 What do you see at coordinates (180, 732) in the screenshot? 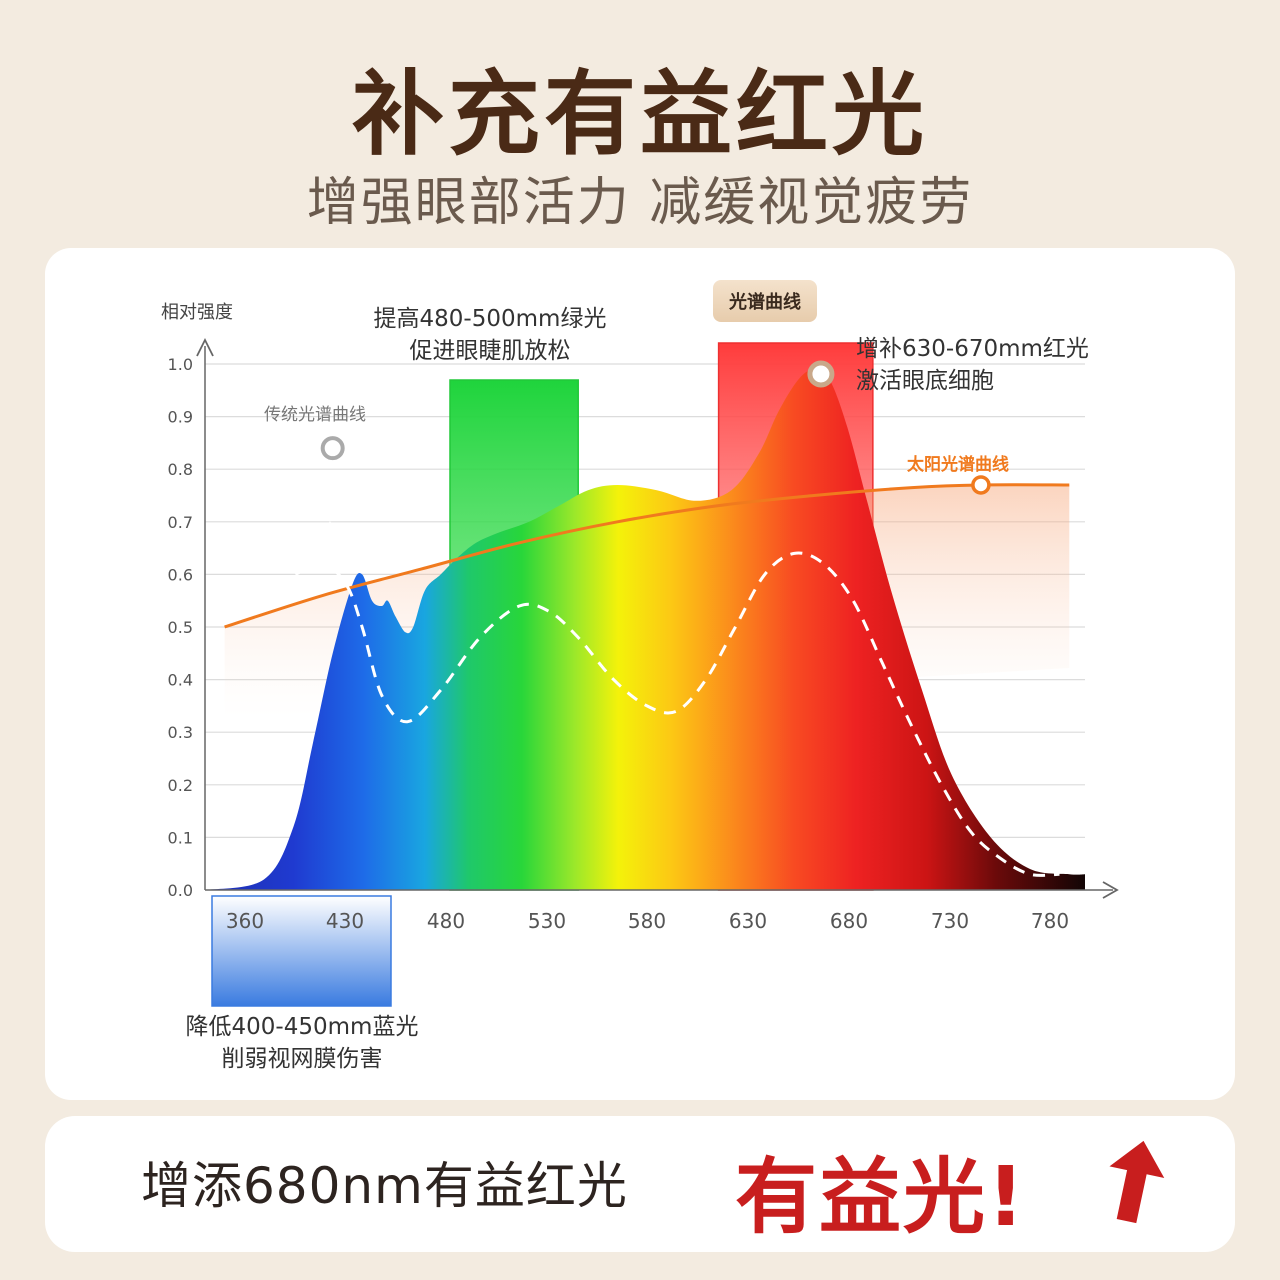
I see `y-tick-label: 0.3` at bounding box center [180, 732].